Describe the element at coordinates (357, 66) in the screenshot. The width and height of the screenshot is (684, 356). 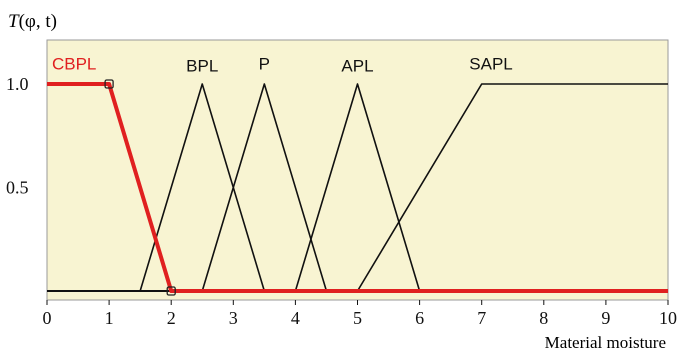
I see `series-label-apl: APL` at that location.